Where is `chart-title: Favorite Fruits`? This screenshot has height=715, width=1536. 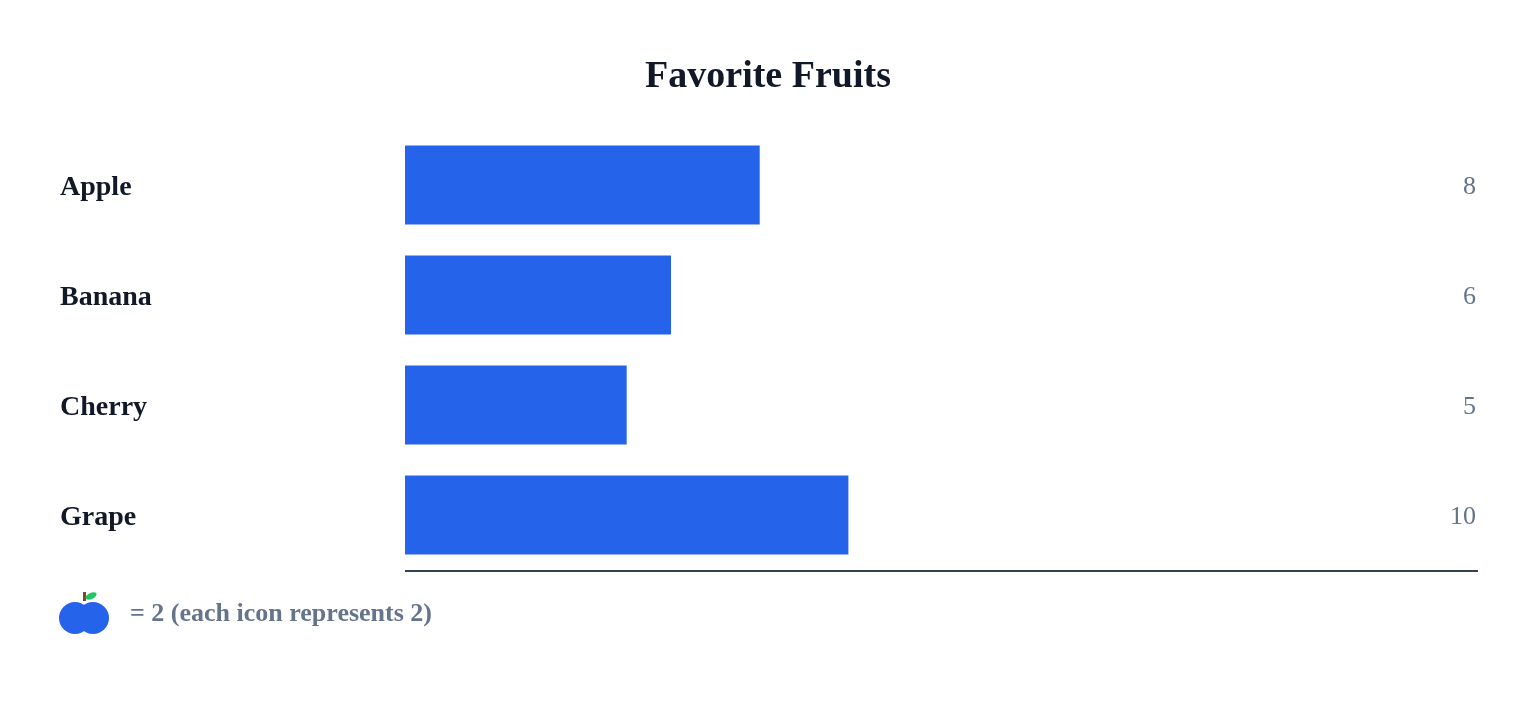
chart-title: Favorite Fruits is located at coordinates (768, 73).